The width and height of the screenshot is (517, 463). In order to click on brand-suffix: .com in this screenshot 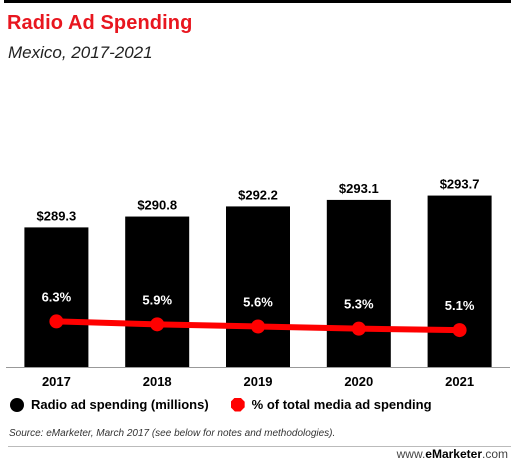, I will do `click(494, 454)`.